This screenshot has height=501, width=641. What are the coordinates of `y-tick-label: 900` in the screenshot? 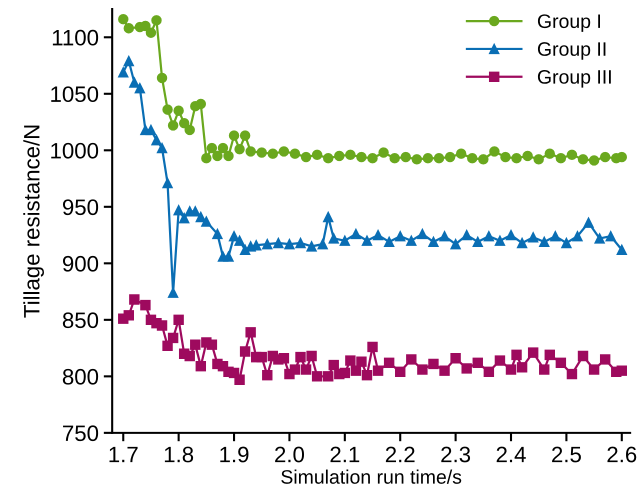 It's located at (80, 264).